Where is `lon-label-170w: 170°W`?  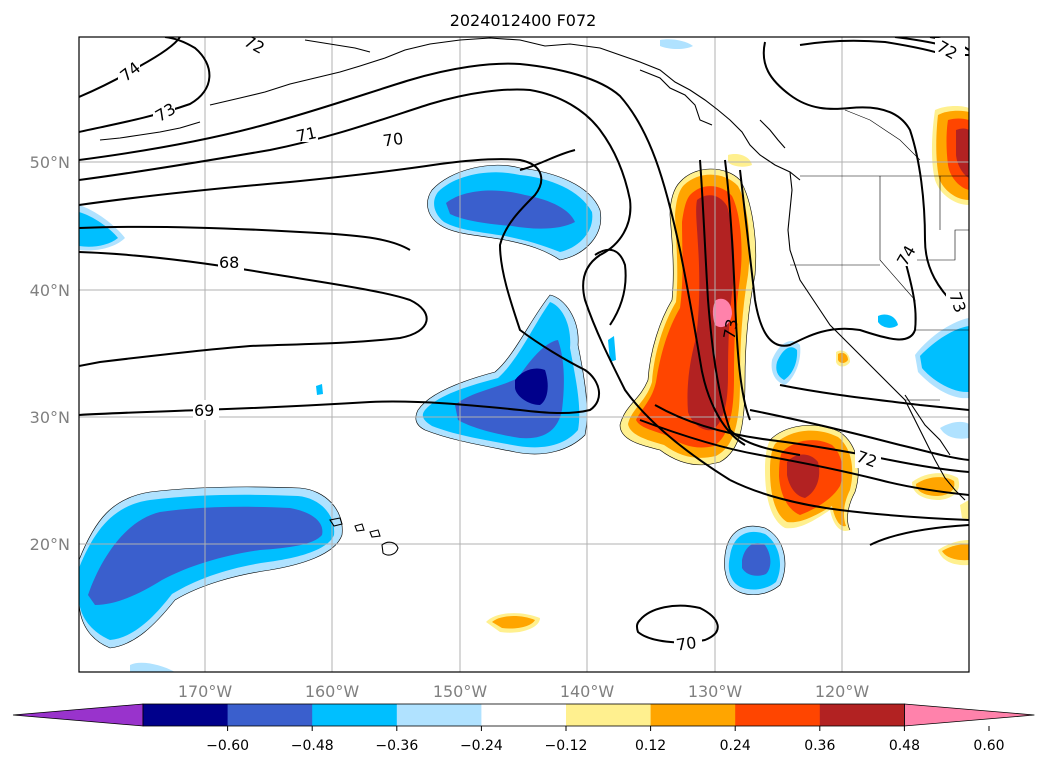
lon-label-170w: 170°W is located at coordinates (205, 691).